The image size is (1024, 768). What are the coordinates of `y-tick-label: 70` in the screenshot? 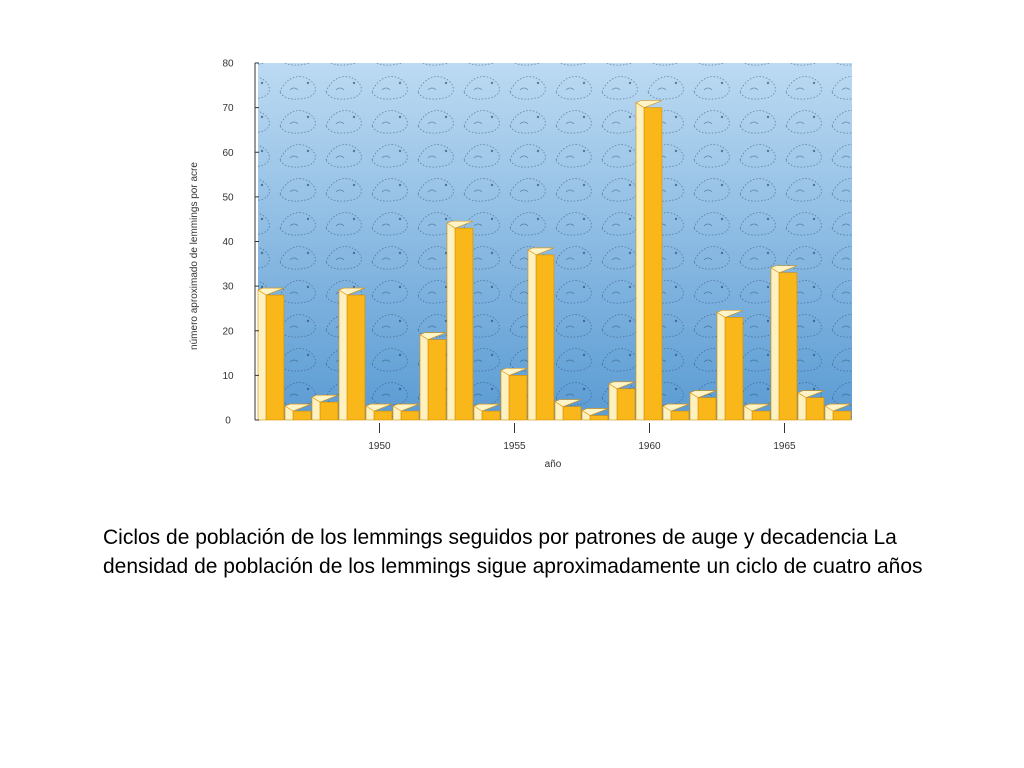 It's located at (228, 108).